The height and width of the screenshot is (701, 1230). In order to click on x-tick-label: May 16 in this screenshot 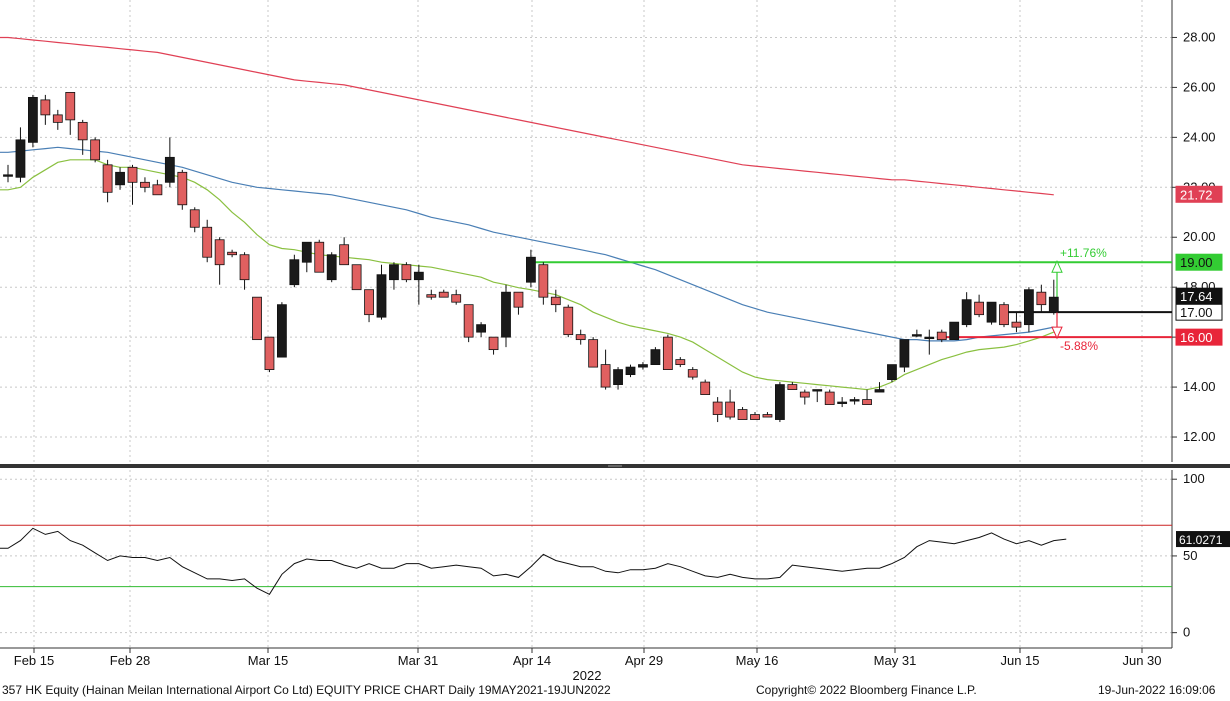, I will do `click(757, 660)`.